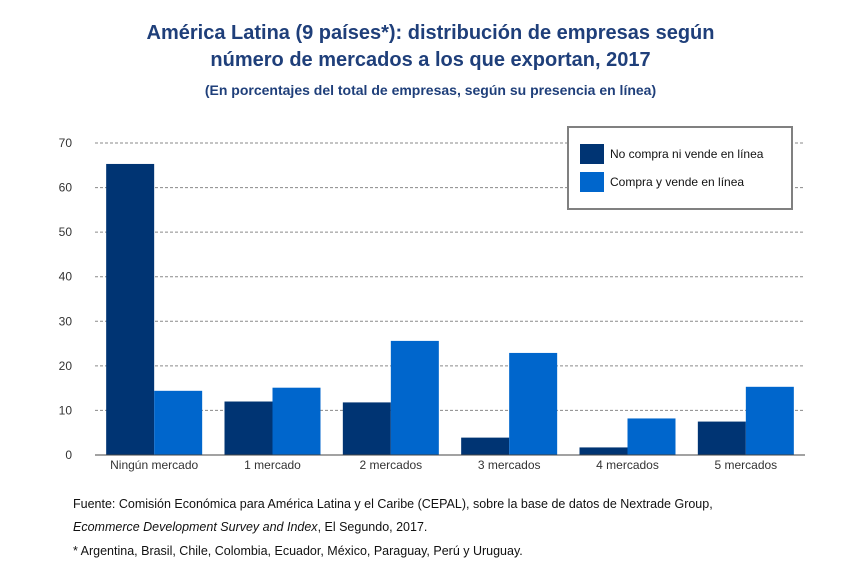  What do you see at coordinates (372, 527) in the screenshot?
I see `source-tail: , El Segundo, 2017.` at bounding box center [372, 527].